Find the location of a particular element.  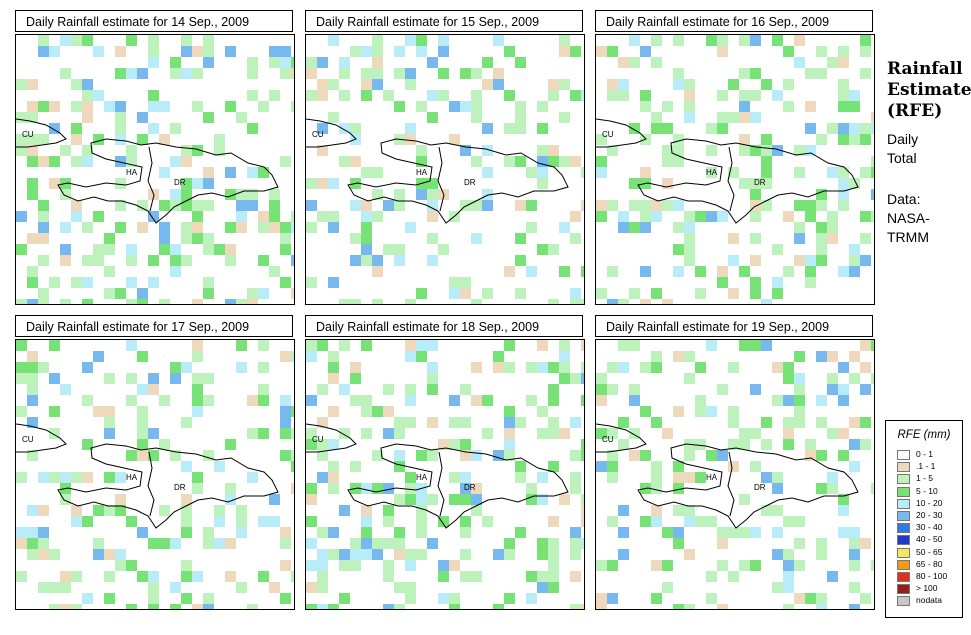

country-label-cuba: CU is located at coordinates (608, 134).